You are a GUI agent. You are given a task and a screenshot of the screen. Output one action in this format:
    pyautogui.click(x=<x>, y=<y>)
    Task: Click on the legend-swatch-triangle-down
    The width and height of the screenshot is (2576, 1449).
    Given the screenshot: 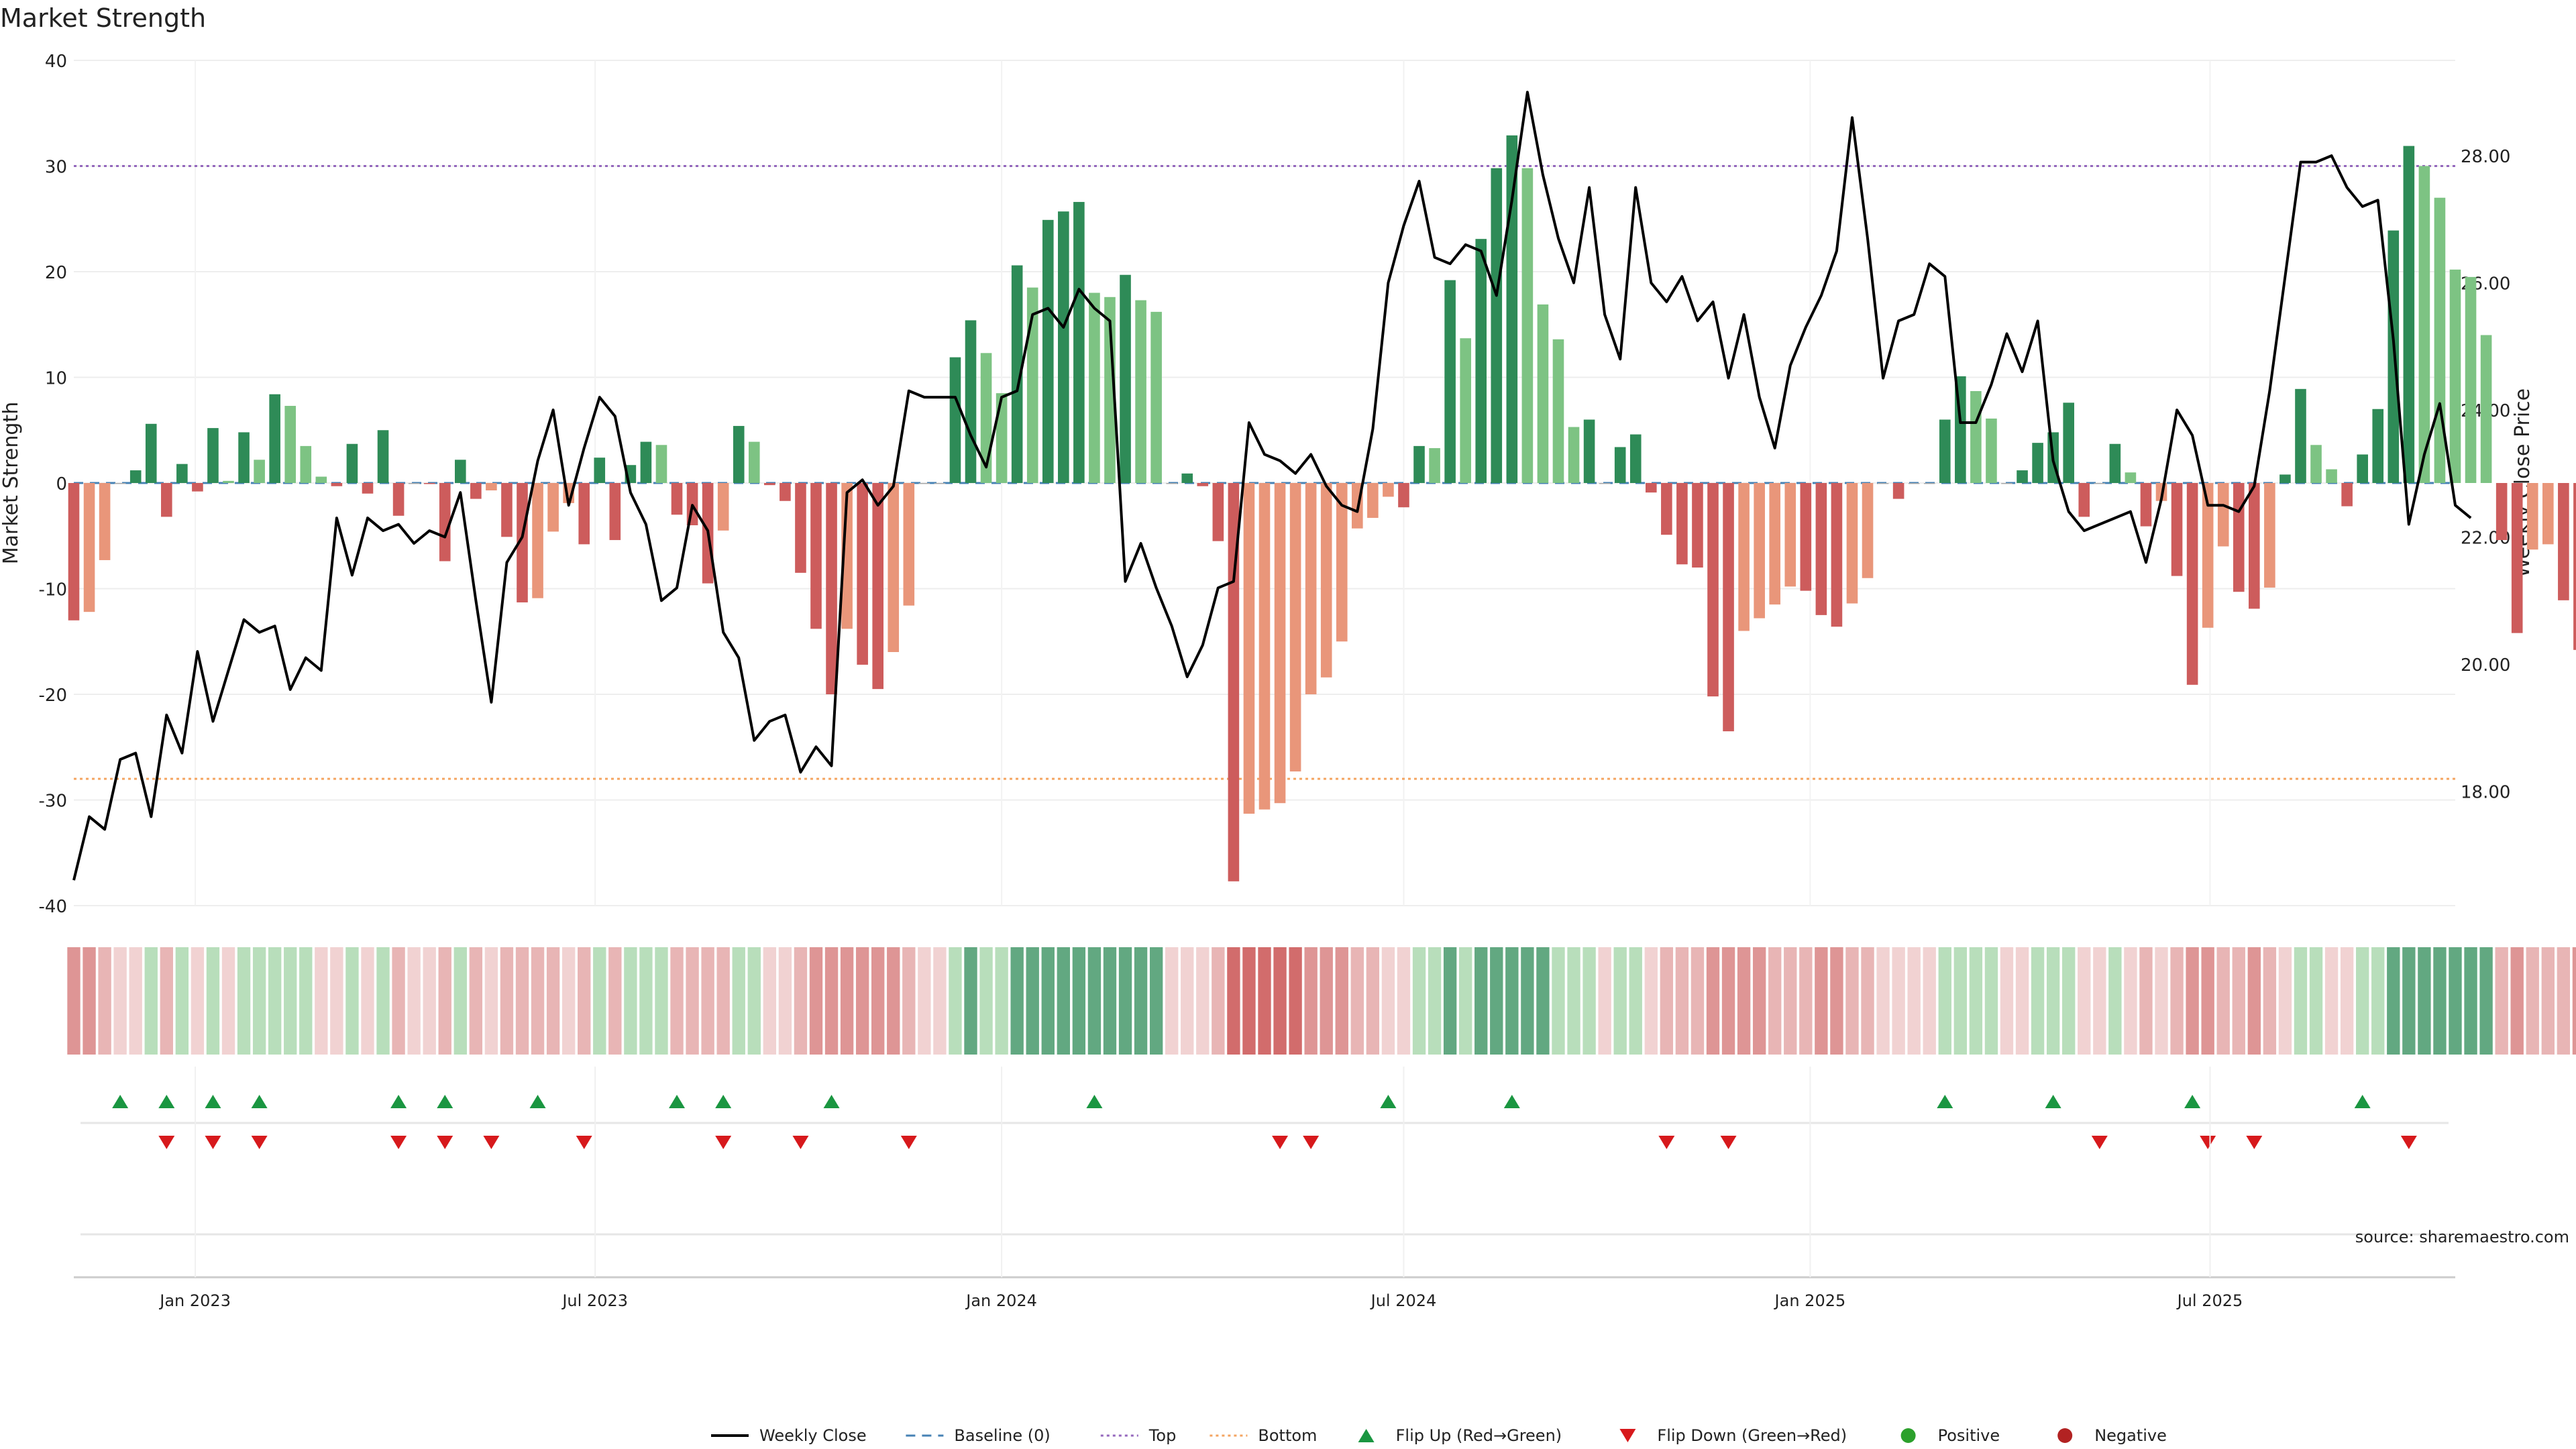 What is the action you would take?
    pyautogui.click(x=1627, y=1435)
    